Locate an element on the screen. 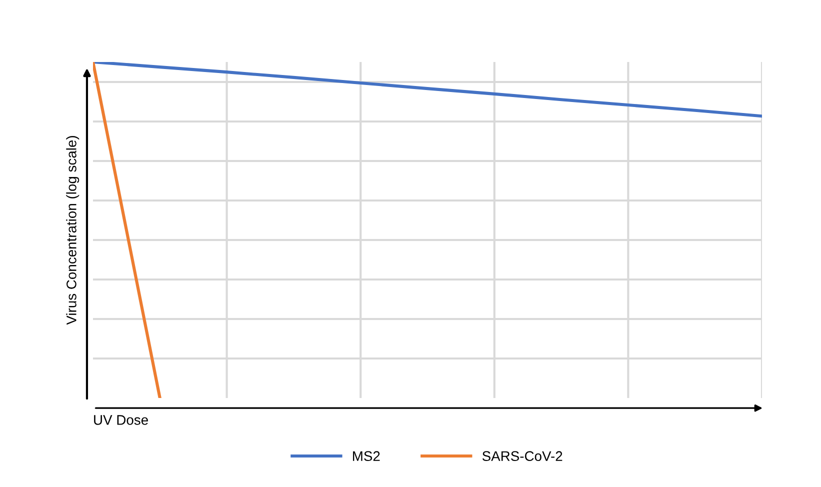  y-axis-title: Virus Concentration (log scale) is located at coordinates (73, 230).